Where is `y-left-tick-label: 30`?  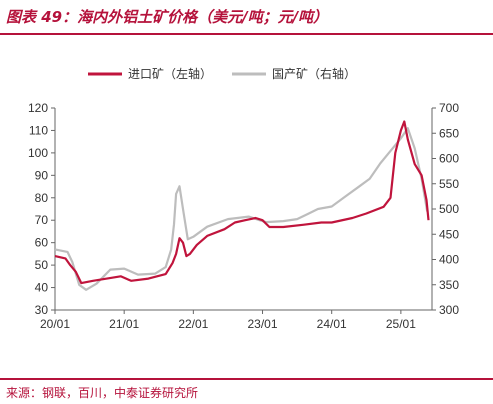
y-left-tick-label: 30 is located at coordinates (42, 310).